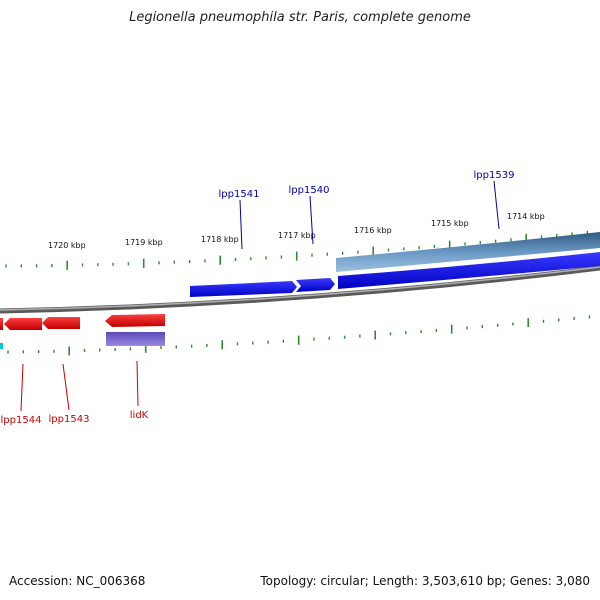 This screenshot has height=600, width=600. What do you see at coordinates (23, 324) in the screenshot?
I see `gene-lpp1544` at bounding box center [23, 324].